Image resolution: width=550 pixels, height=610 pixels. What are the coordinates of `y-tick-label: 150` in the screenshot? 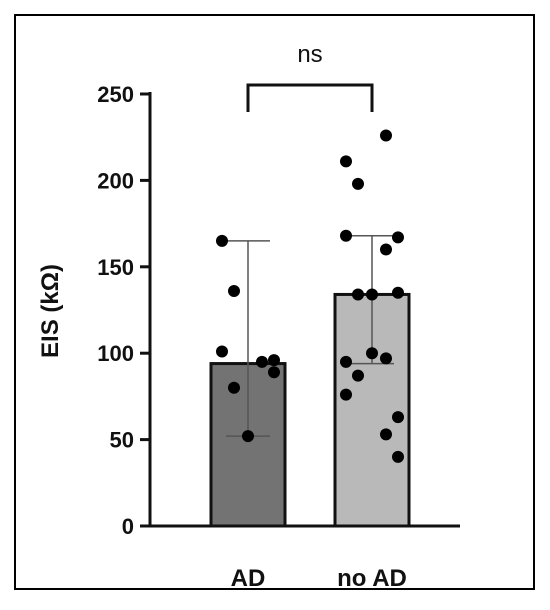 It's located at (115, 267).